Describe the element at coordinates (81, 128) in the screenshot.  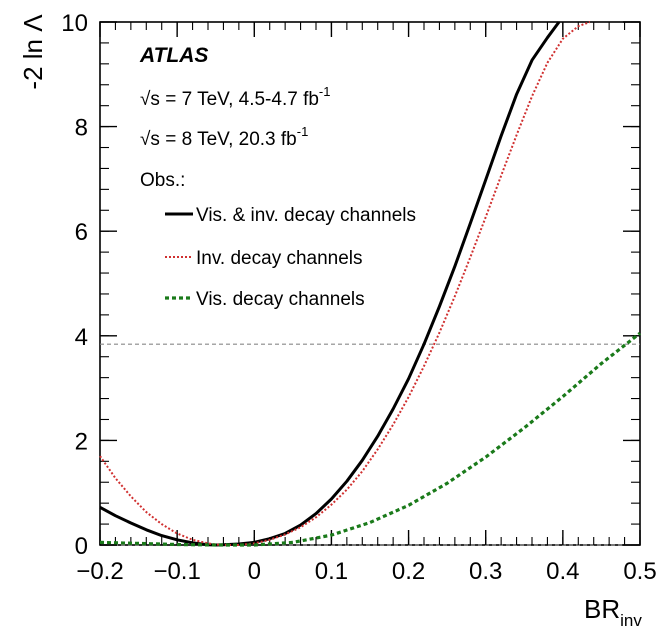
I see `y-tick-label: 8` at that location.